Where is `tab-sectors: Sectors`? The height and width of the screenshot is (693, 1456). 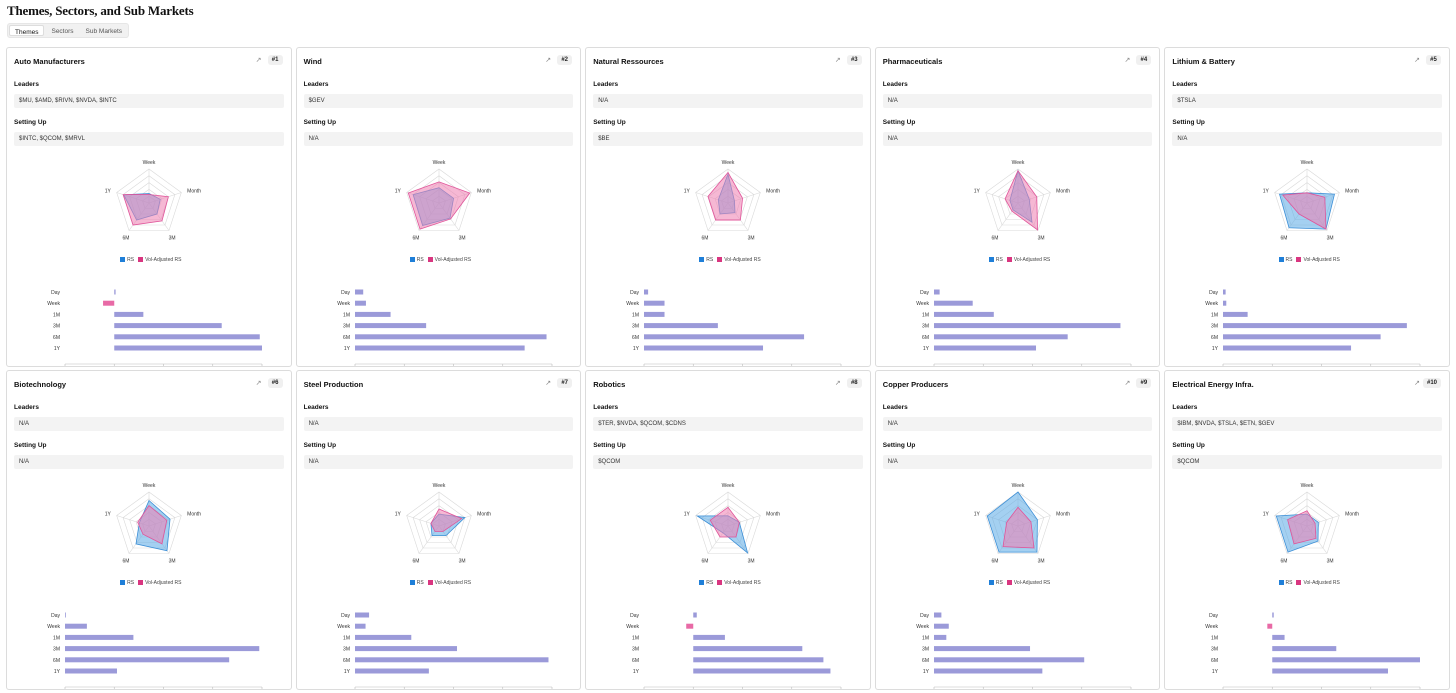 tab-sectors: Sectors is located at coordinates (62, 31).